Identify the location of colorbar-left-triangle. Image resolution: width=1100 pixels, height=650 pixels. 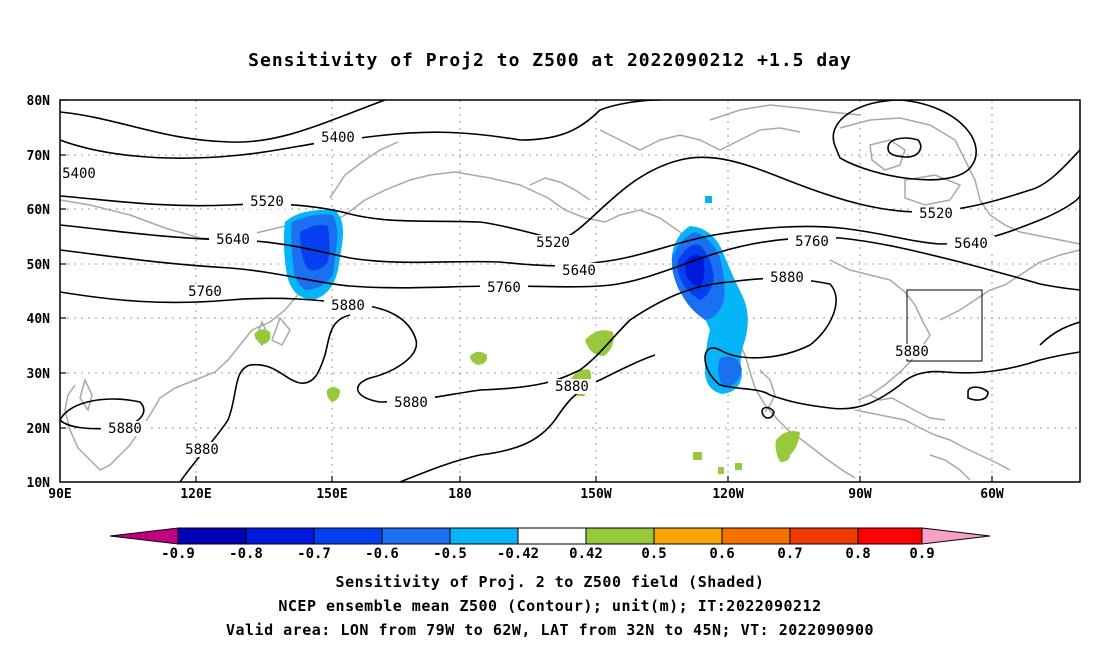
(144, 536).